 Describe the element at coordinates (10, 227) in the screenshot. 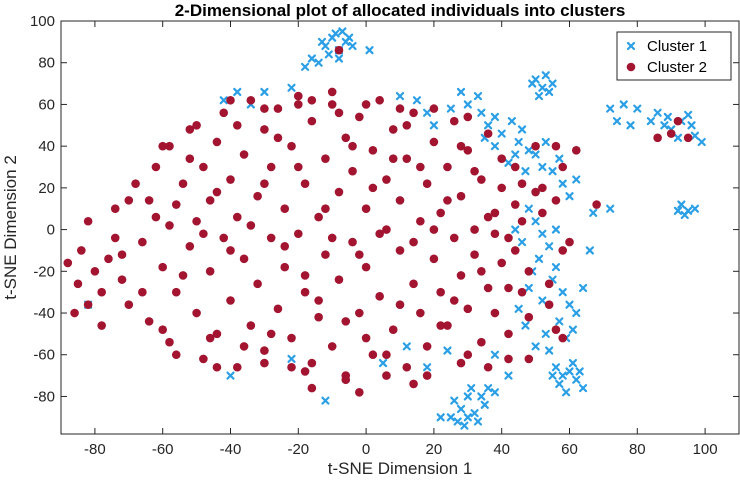

I see `y-axis-title: t-SNE Dimension 2` at that location.